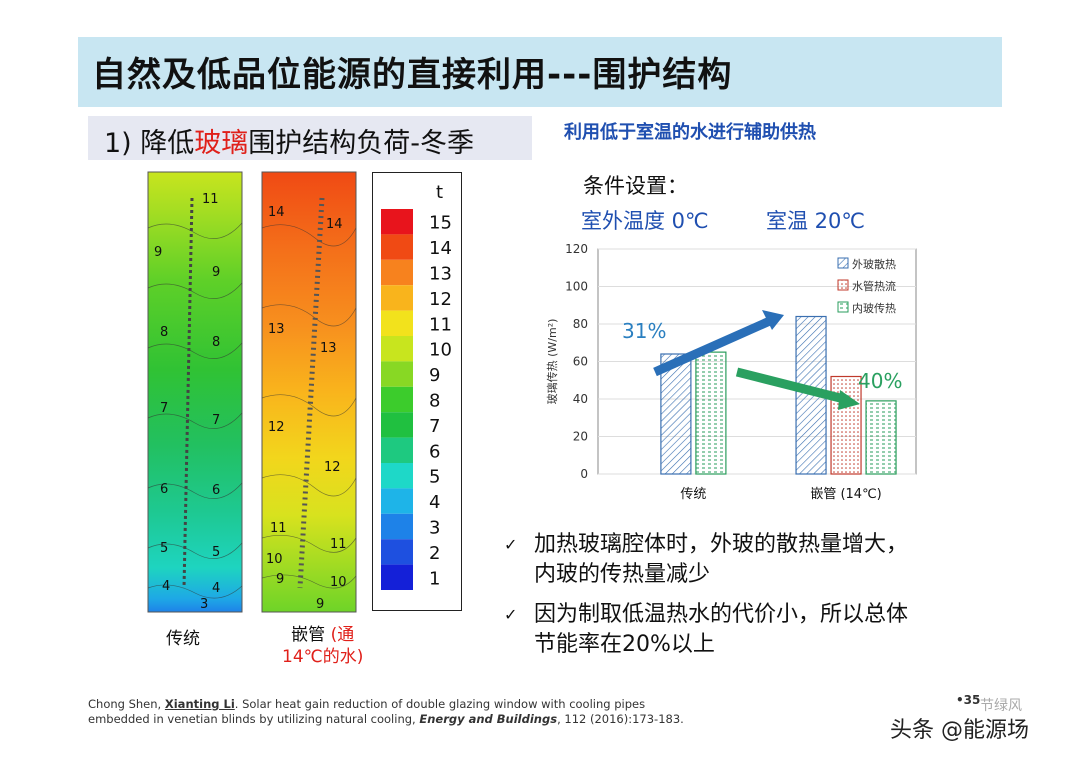  What do you see at coordinates (849, 400) in the screenshot?
I see `decrease-arrow-head` at bounding box center [849, 400].